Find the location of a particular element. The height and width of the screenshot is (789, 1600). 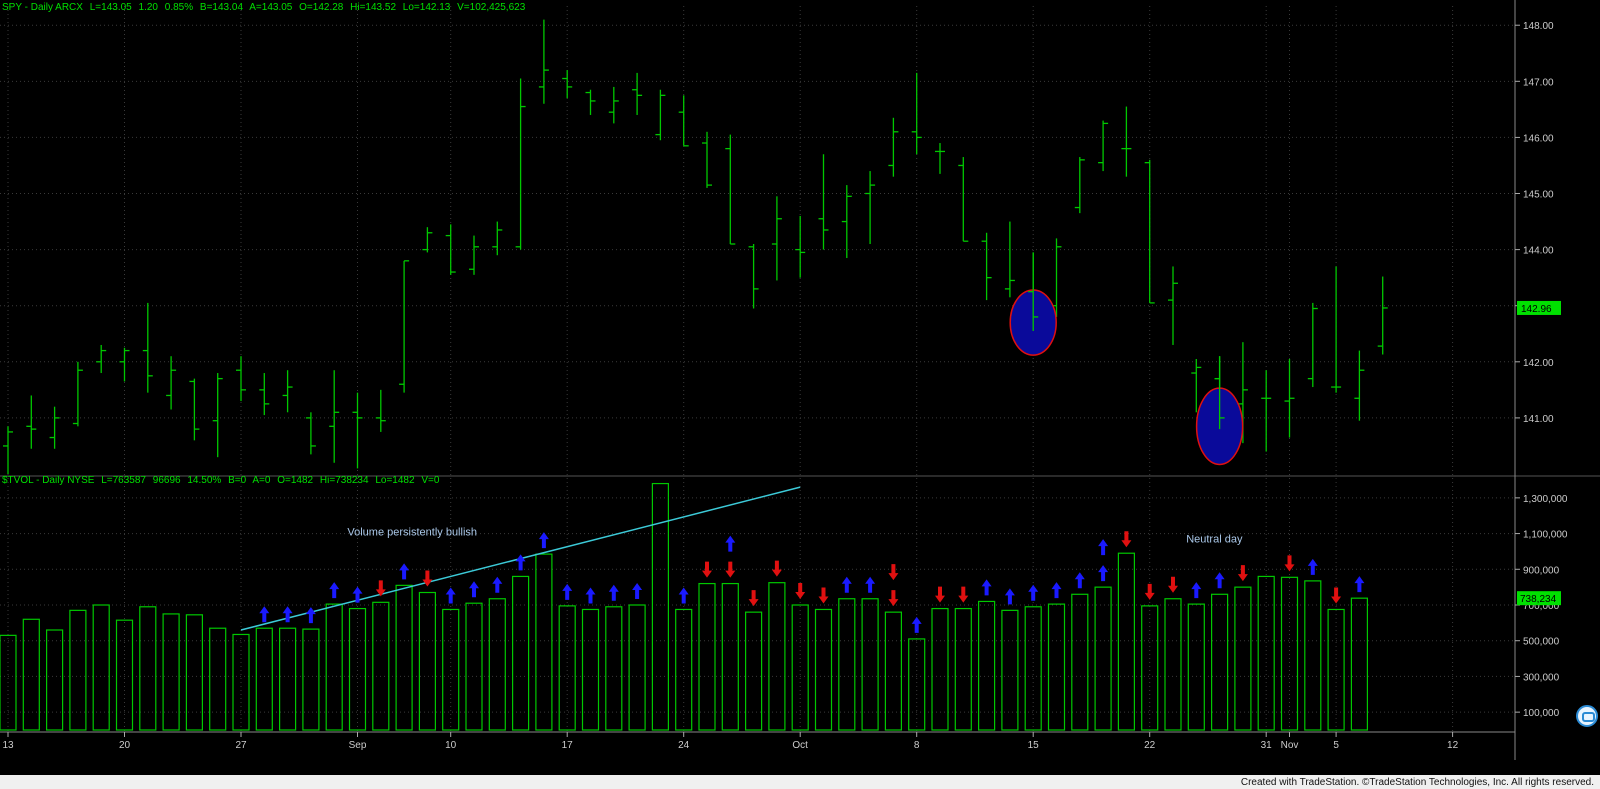

price-symbol: SPY - Daily ARCX is located at coordinates (42, 7).